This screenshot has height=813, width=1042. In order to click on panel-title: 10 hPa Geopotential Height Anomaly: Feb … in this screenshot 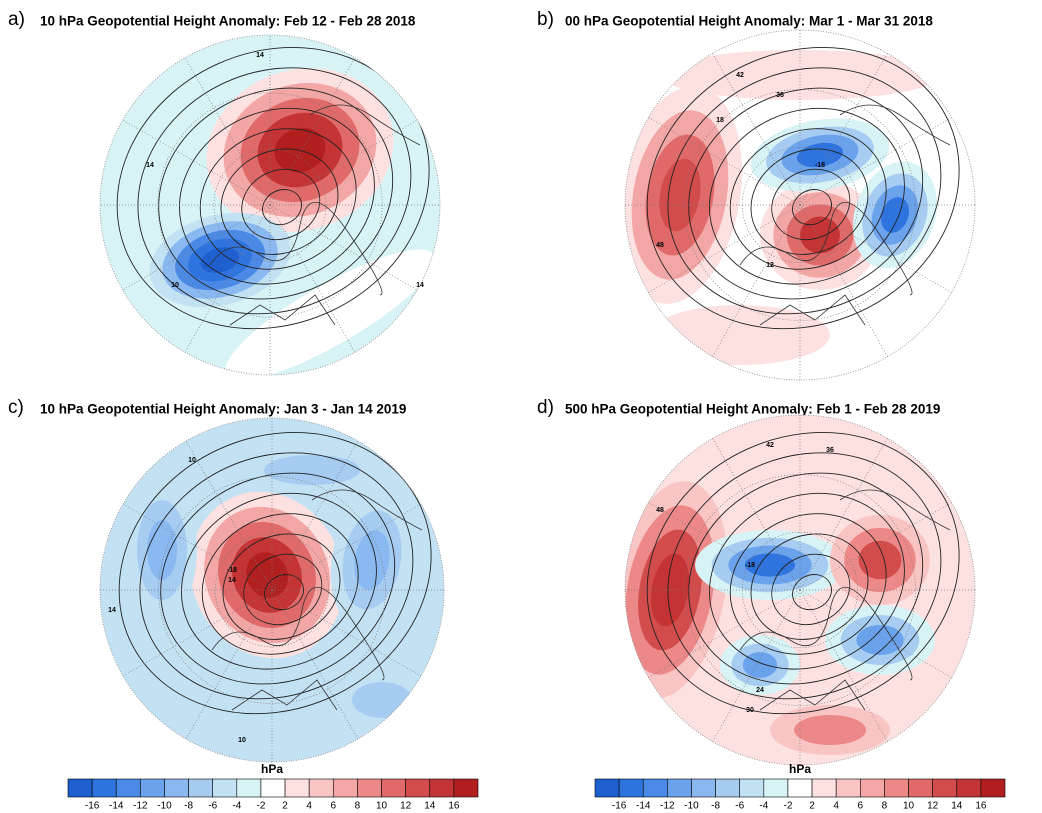, I will do `click(228, 21)`.